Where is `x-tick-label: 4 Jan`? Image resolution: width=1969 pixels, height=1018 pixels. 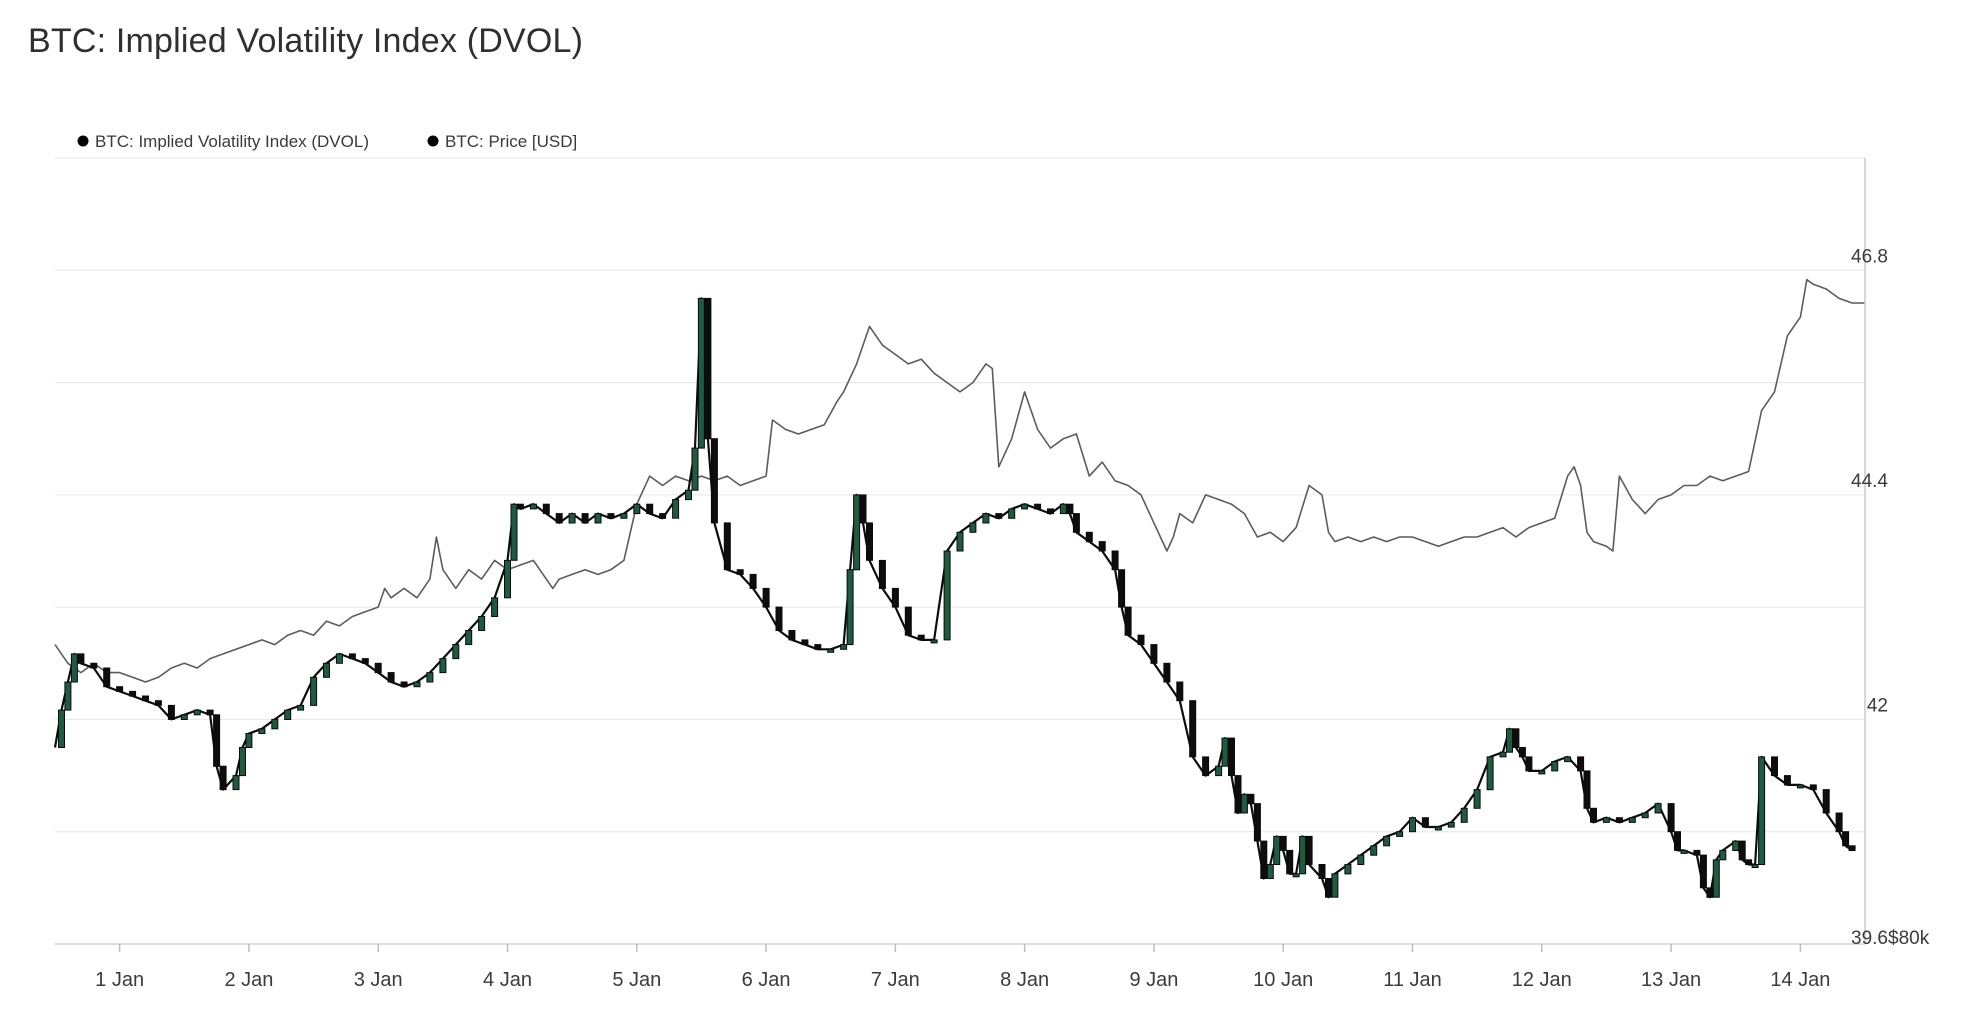
x-tick-label: 4 Jan is located at coordinates (507, 980).